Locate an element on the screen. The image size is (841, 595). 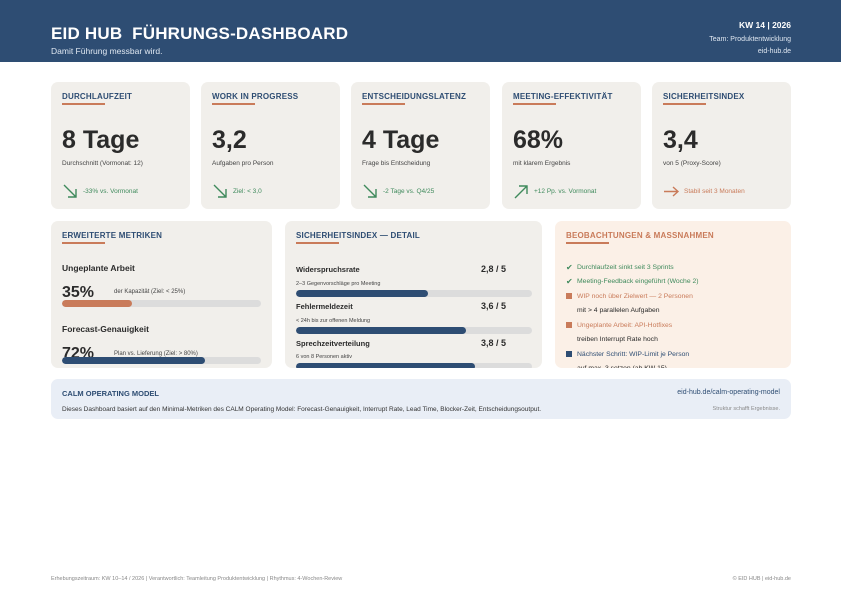
observation-item: ✔ Meeting-Feedback eingeführt (Woche 2) is located at coordinates (674, 282).